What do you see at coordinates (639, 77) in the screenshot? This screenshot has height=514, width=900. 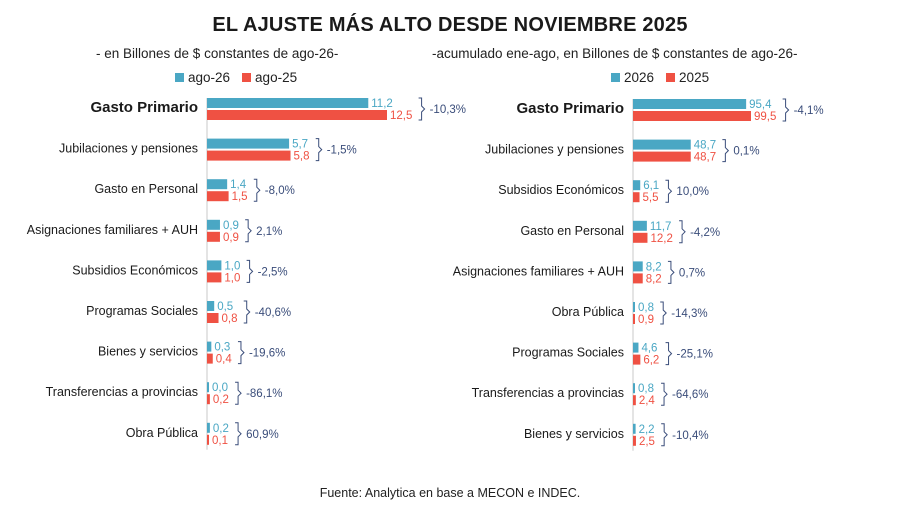 I see `legend-label-series-a: 2026` at bounding box center [639, 77].